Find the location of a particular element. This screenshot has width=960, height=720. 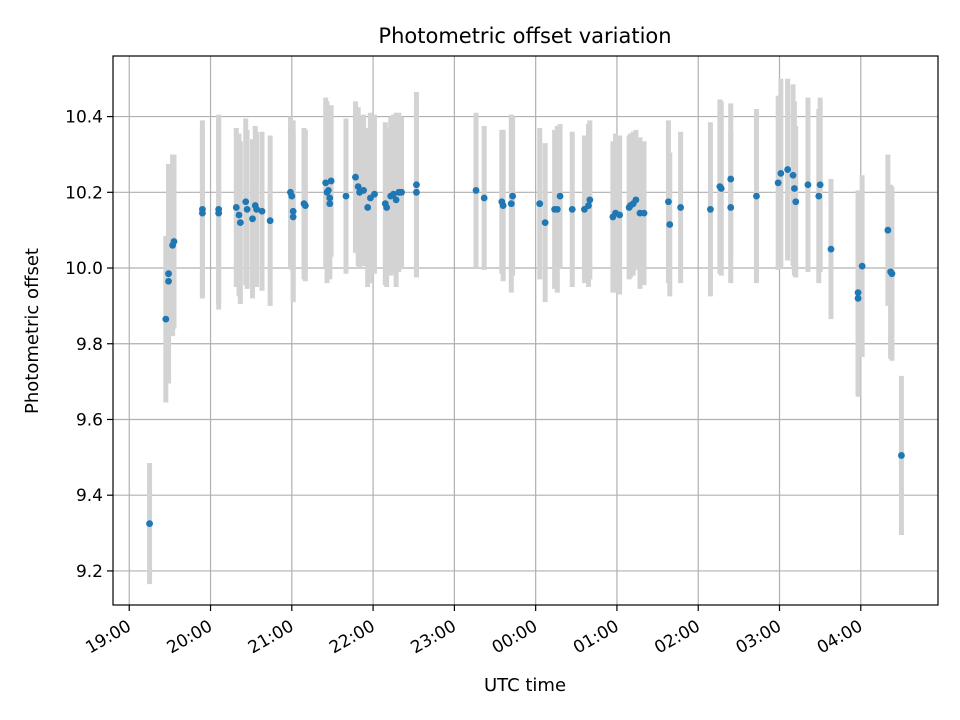

x-tick-label: 04:00 is located at coordinates (840, 637).